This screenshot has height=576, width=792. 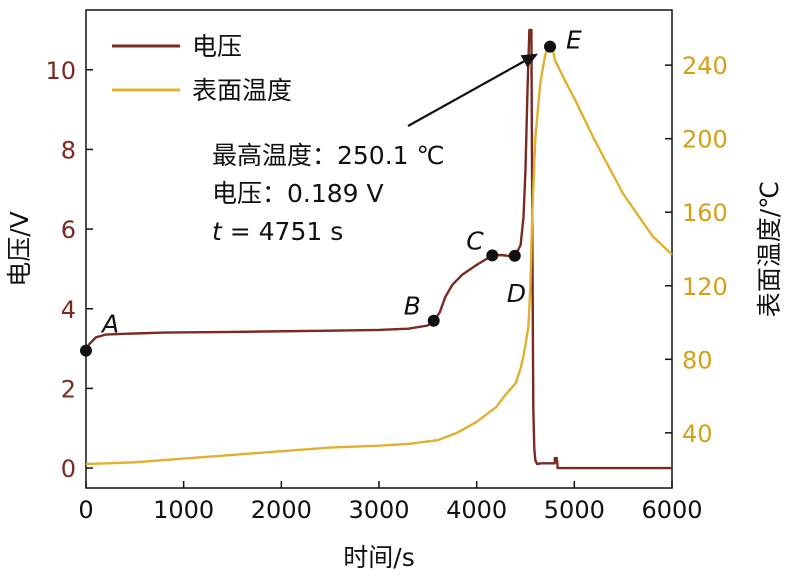 What do you see at coordinates (378, 510) in the screenshot?
I see `x-tick-label: 3000` at bounding box center [378, 510].